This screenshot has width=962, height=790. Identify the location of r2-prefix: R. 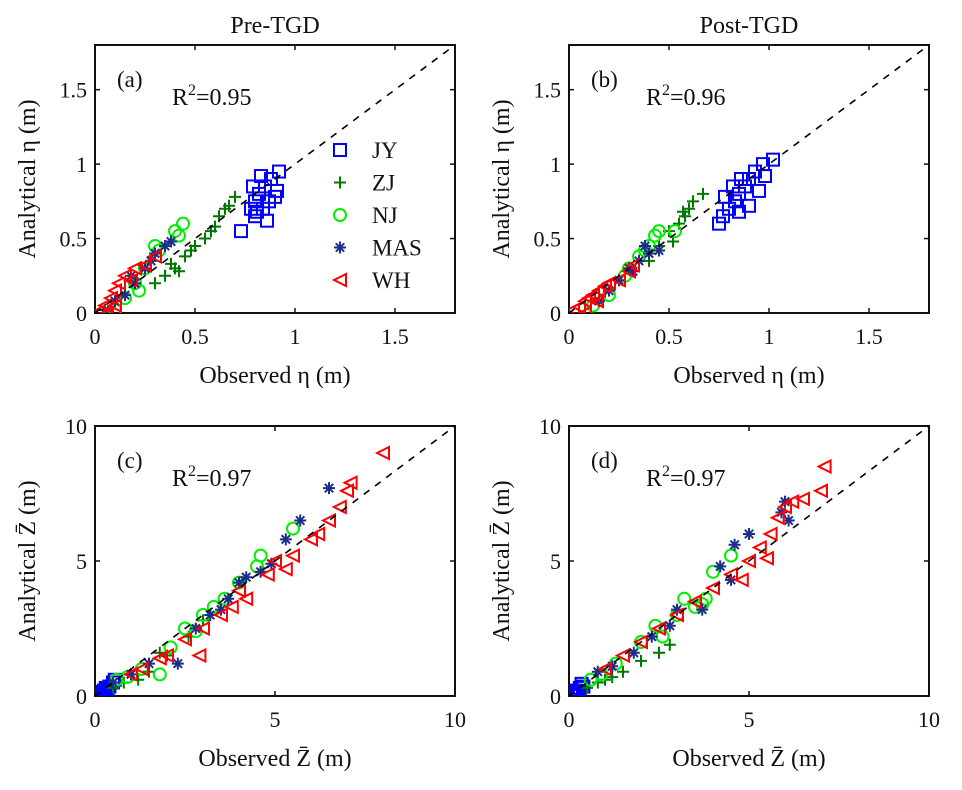
(654, 98).